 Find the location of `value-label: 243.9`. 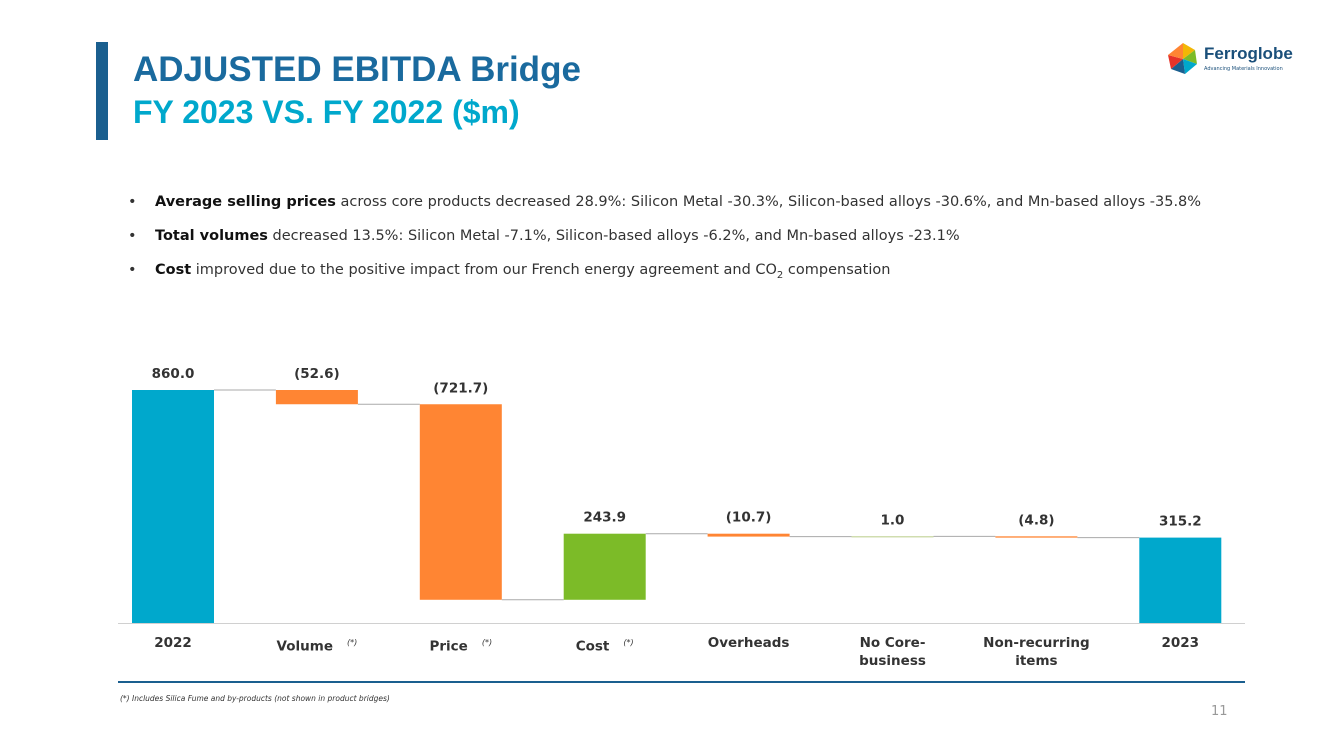

value-label: 243.9 is located at coordinates (604, 518).